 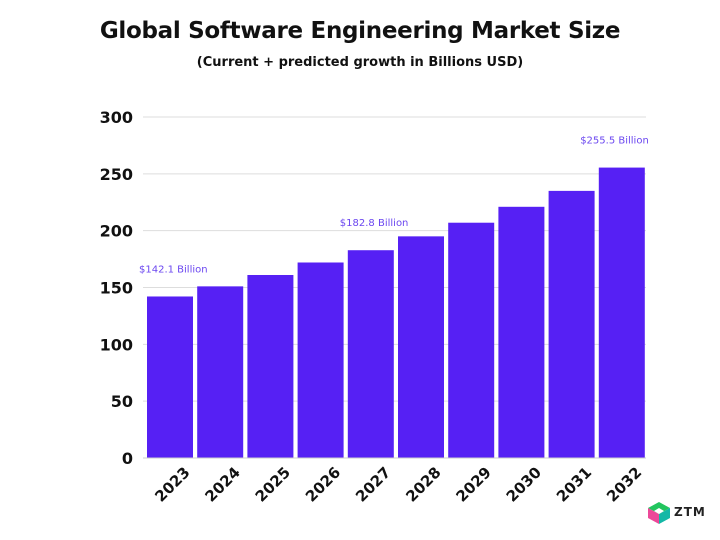 I want to click on bar-2031, so click(x=571, y=324).